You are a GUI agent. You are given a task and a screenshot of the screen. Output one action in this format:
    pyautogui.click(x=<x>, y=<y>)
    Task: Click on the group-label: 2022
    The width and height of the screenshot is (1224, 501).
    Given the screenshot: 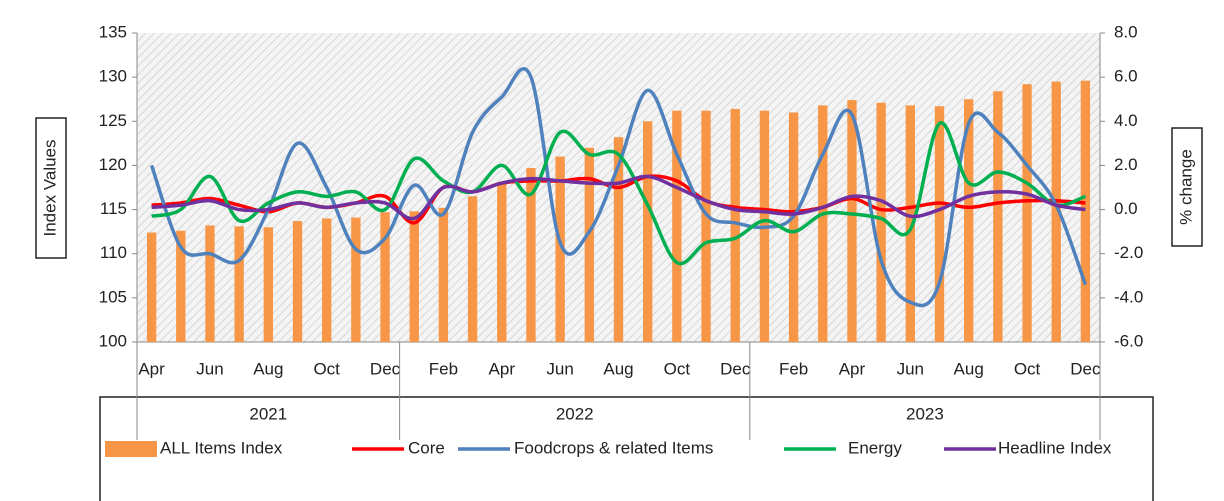 What is the action you would take?
    pyautogui.click(x=575, y=413)
    